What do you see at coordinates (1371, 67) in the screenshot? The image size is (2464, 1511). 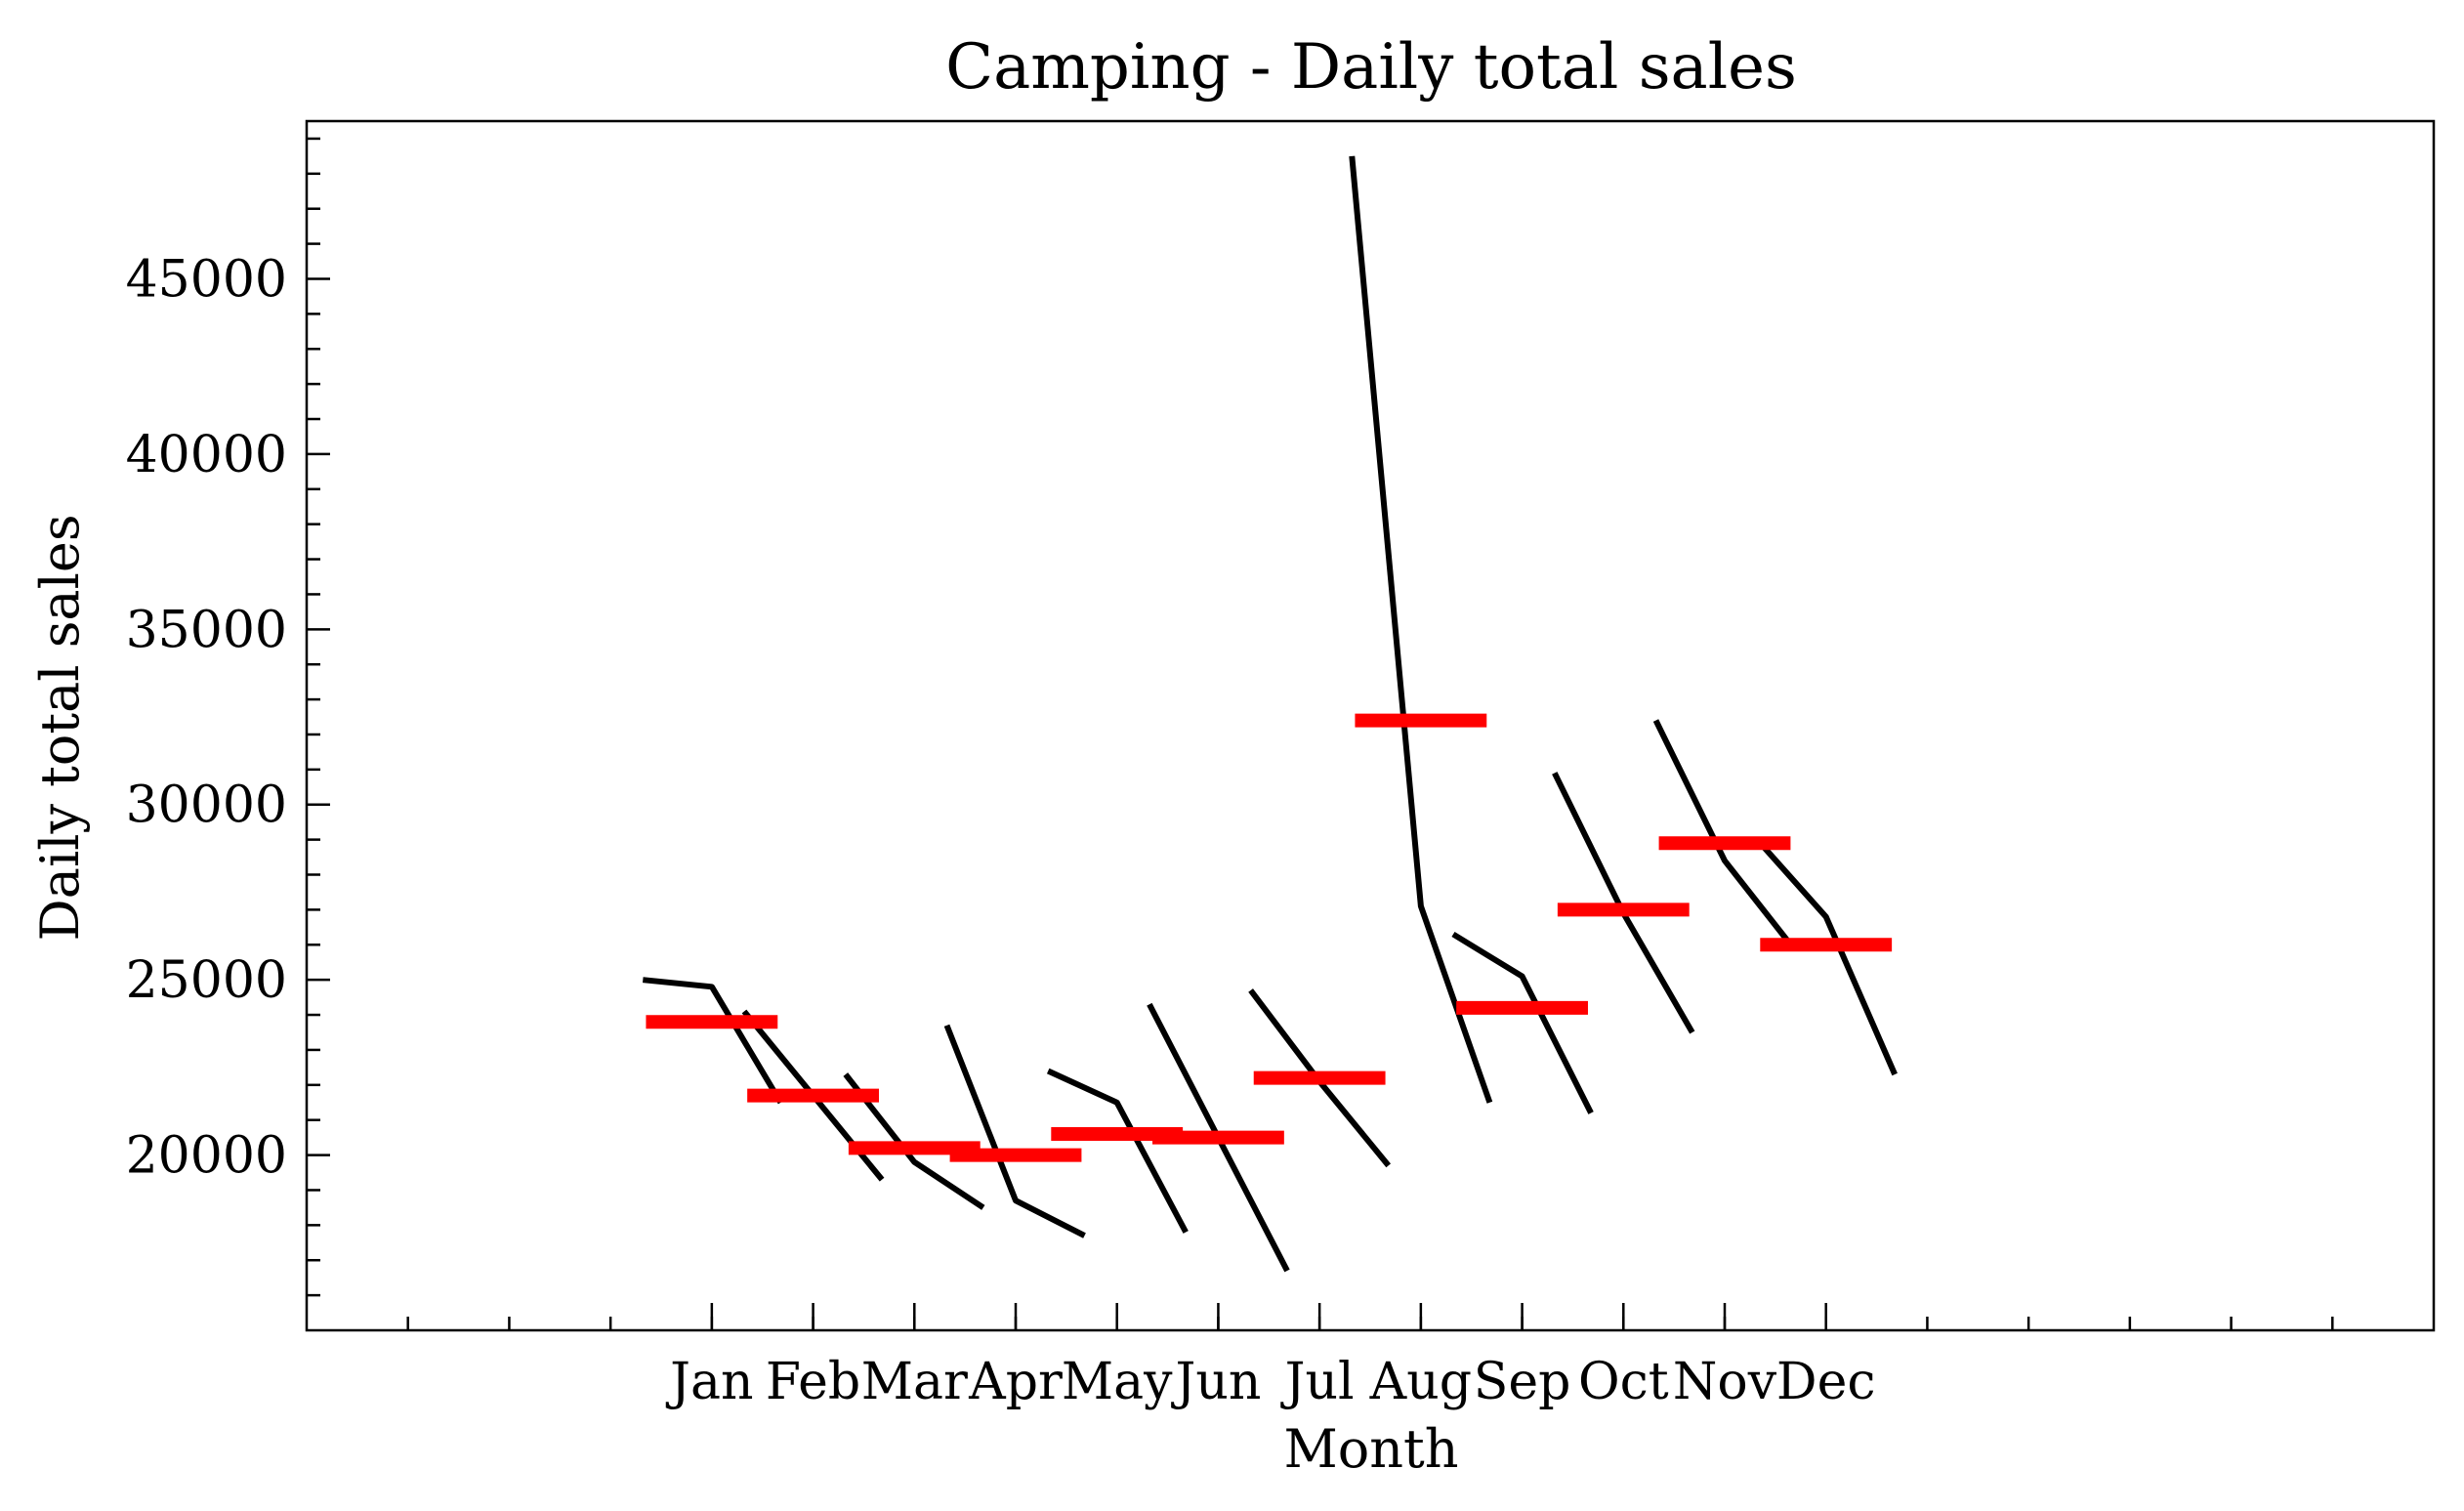 I see `chart-title: Camping - Daily total sales` at bounding box center [1371, 67].